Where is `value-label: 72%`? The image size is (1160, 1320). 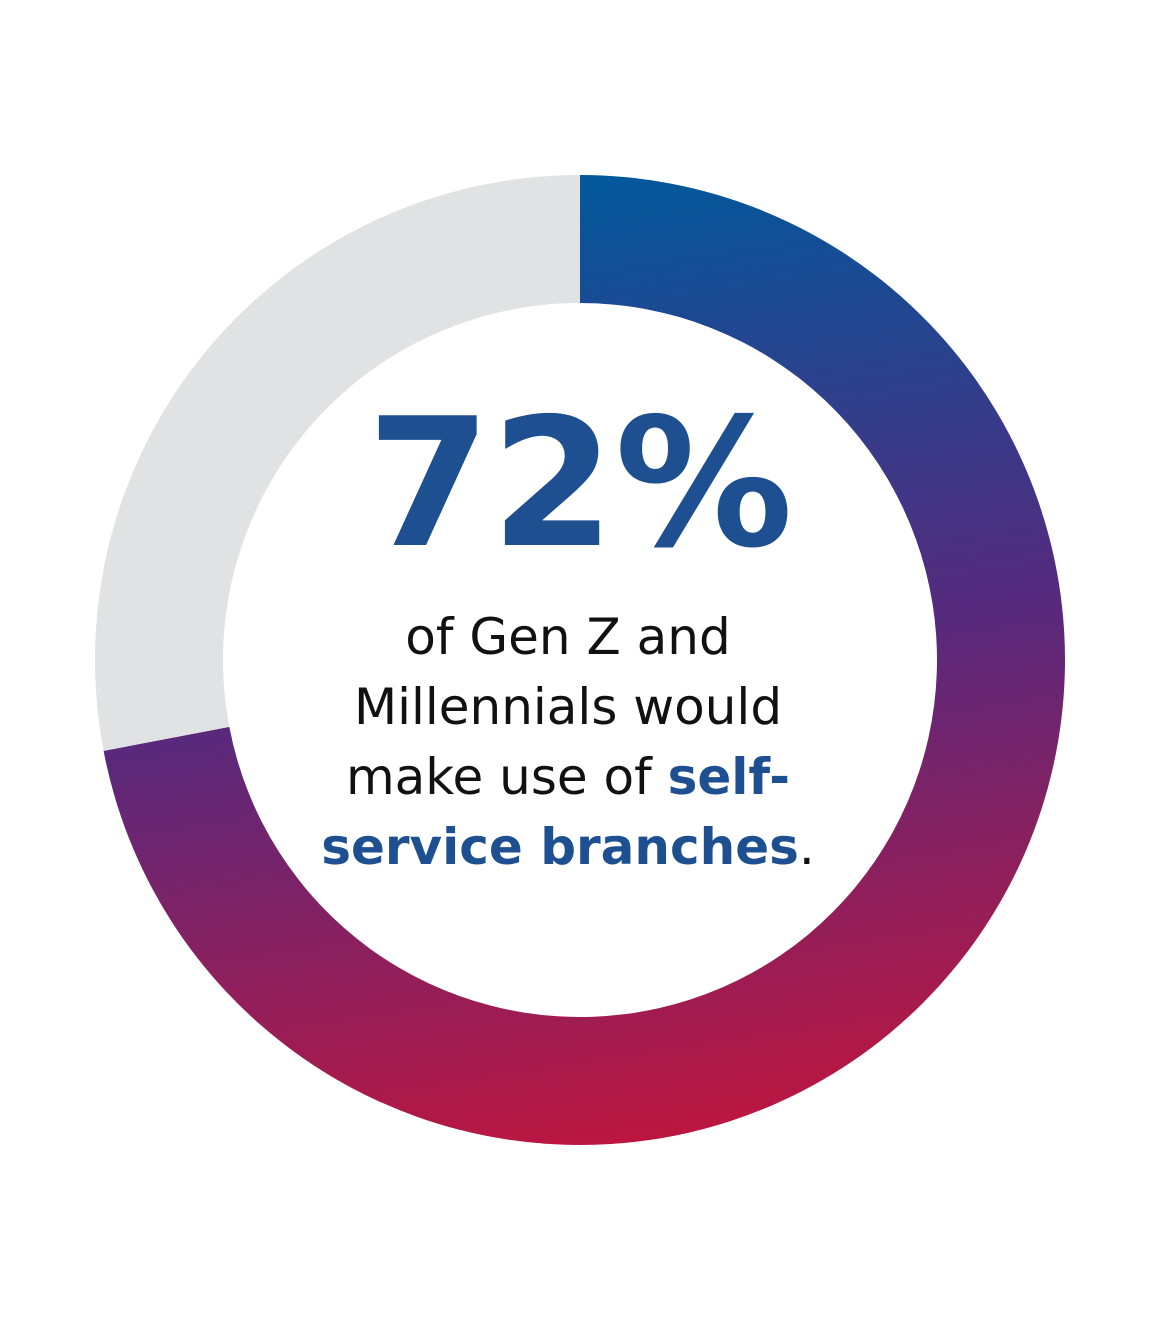 value-label: 72% is located at coordinates (580, 483).